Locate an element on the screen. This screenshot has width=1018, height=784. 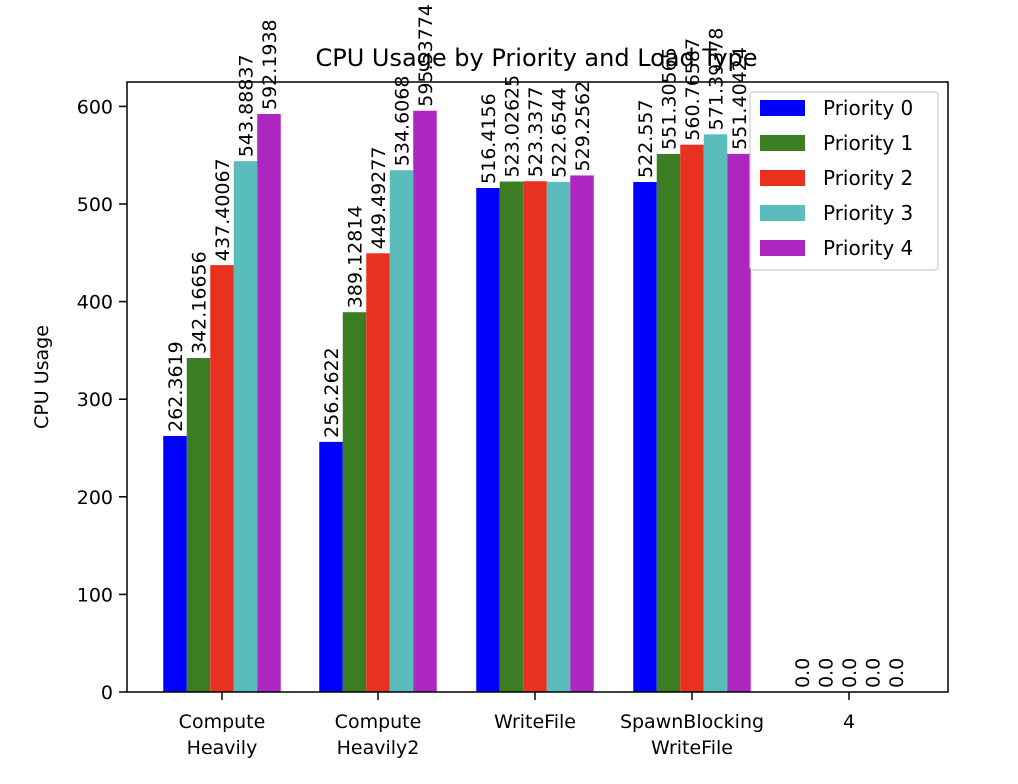
y-tick-label: 200 is located at coordinates (95, 498).